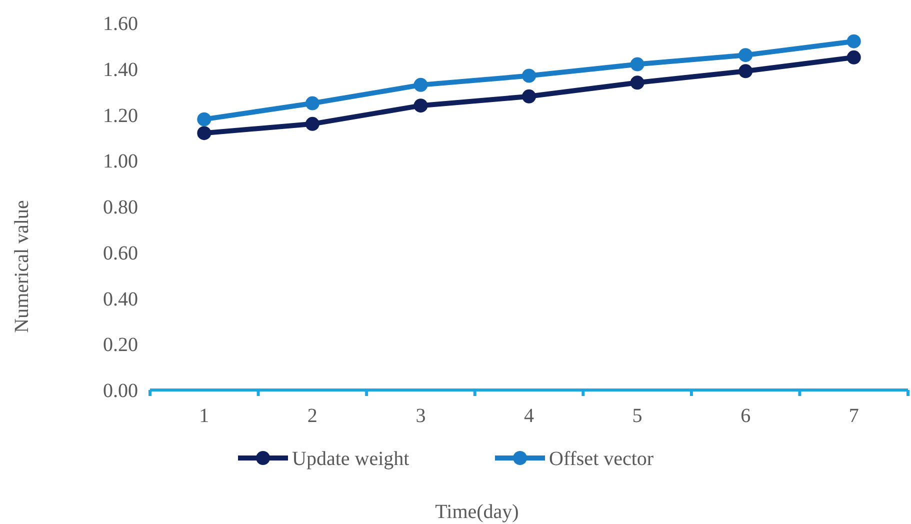  I want to click on x-tick-label: 6, so click(745, 416).